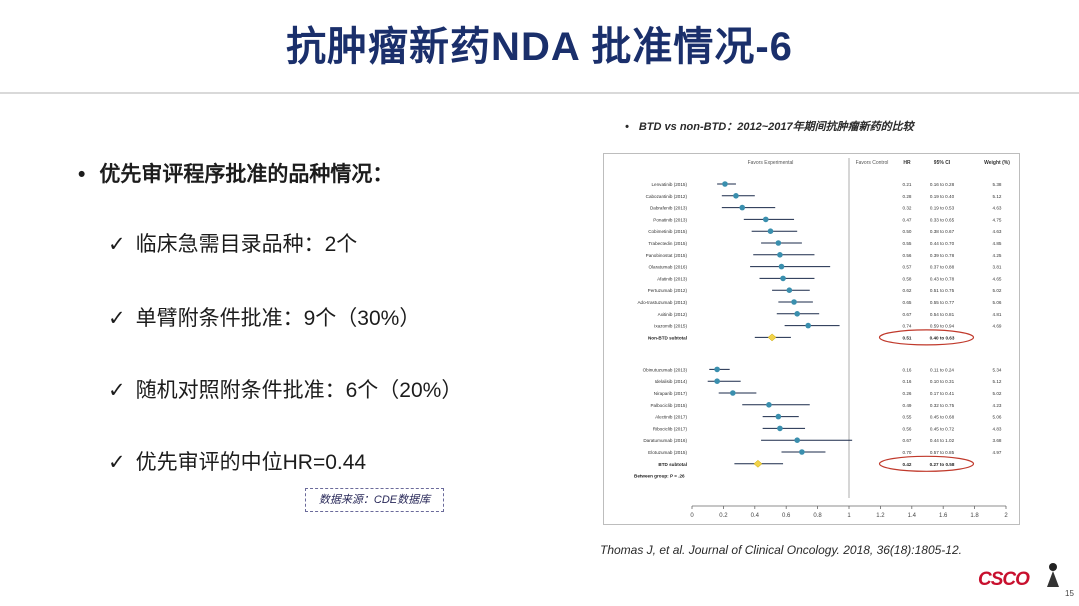 The height and width of the screenshot is (606, 1079). I want to click on weight-value: 4.75, so click(997, 219).